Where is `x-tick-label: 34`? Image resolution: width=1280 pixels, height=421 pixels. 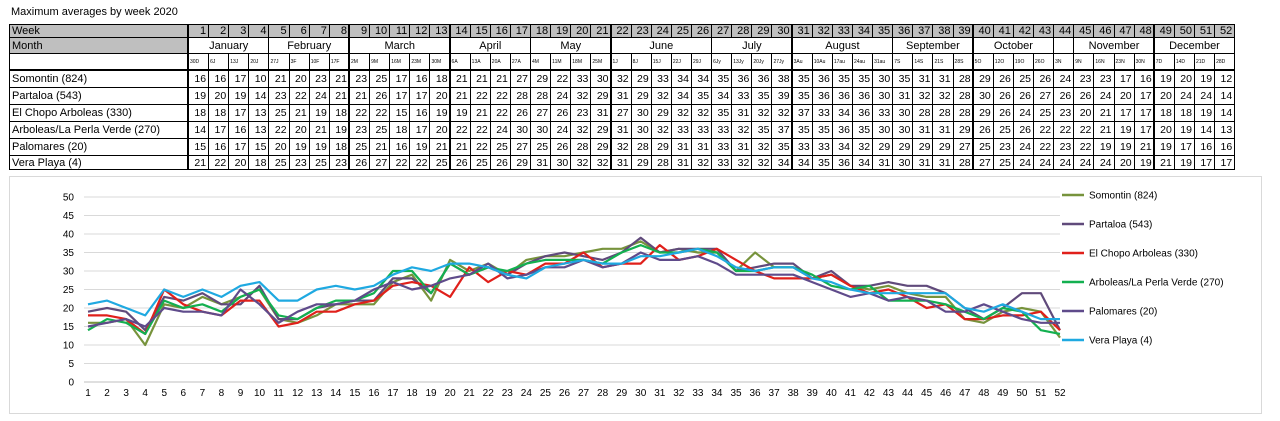
x-tick-label: 34 is located at coordinates (717, 393).